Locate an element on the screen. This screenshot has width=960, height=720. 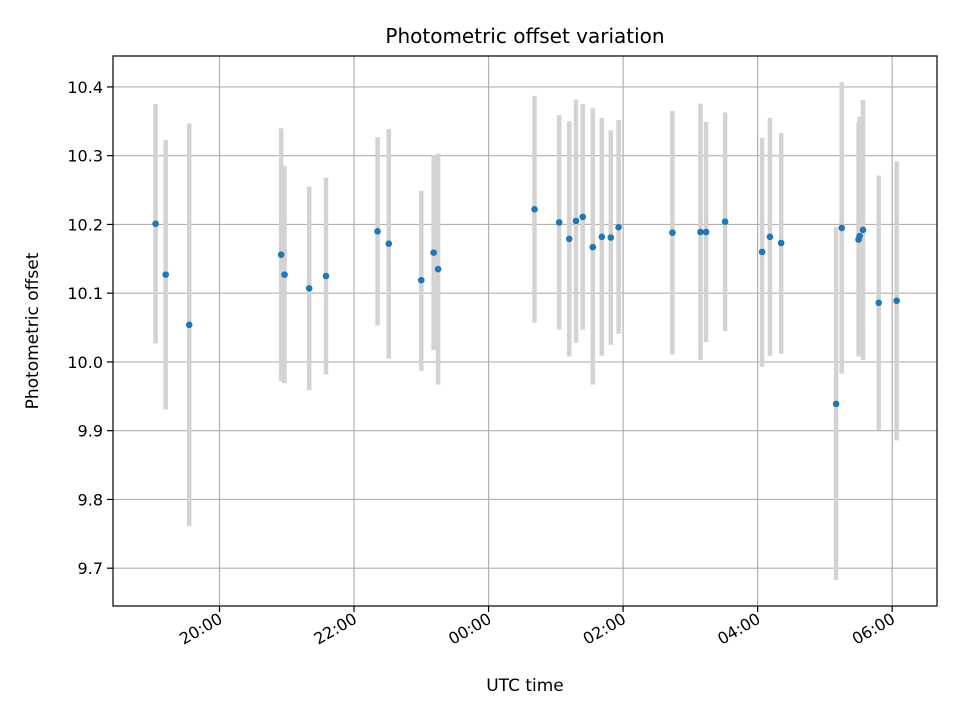
y-tick-label: 9.9 is located at coordinates (90, 431).